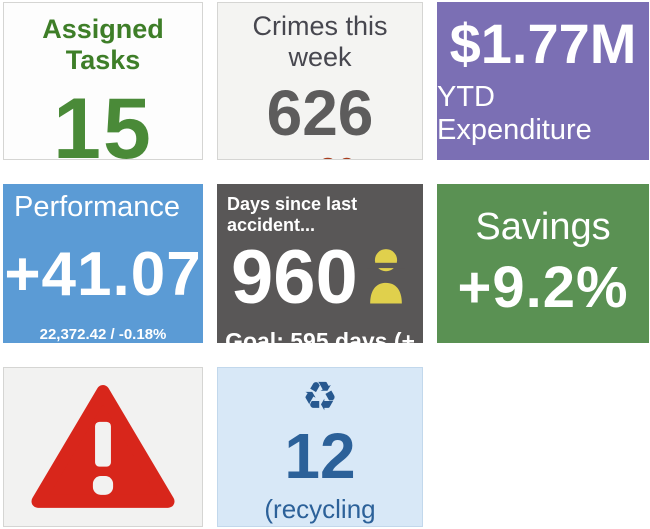 This screenshot has height=529, width=650. I want to click on crimes-value: 626, so click(320, 113).